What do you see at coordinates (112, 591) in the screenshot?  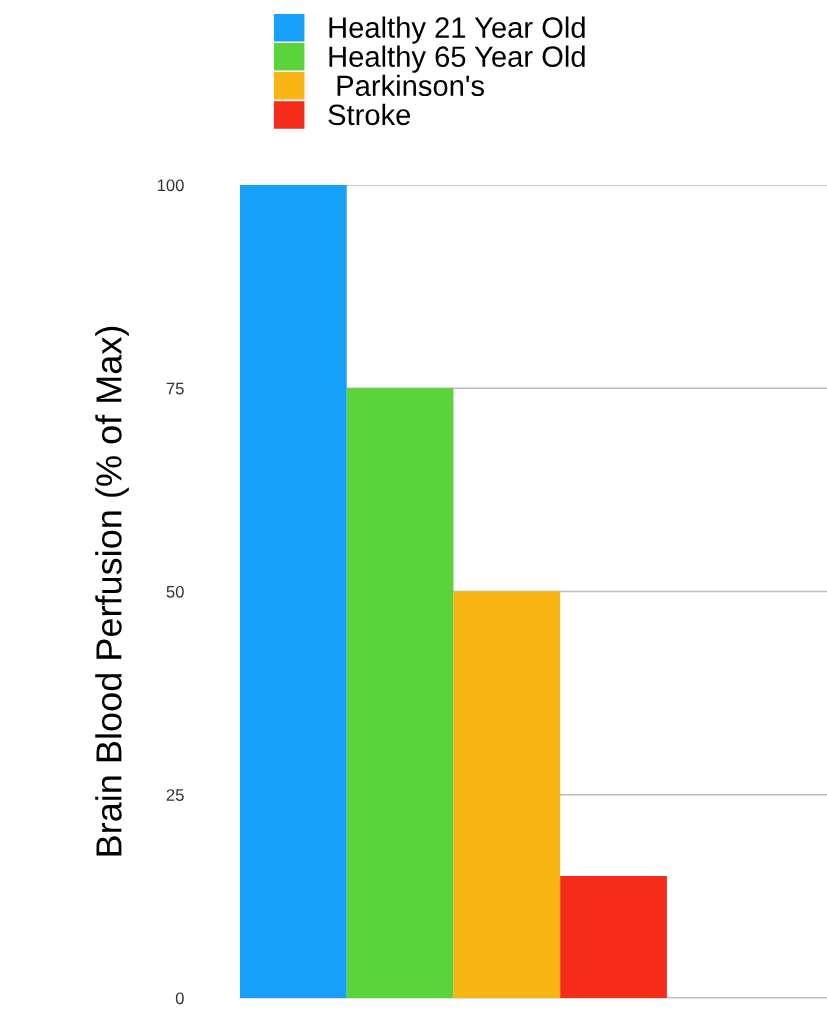 I see `y-axis-title: Brain Blood Perfusion (% of Max)` at bounding box center [112, 591].